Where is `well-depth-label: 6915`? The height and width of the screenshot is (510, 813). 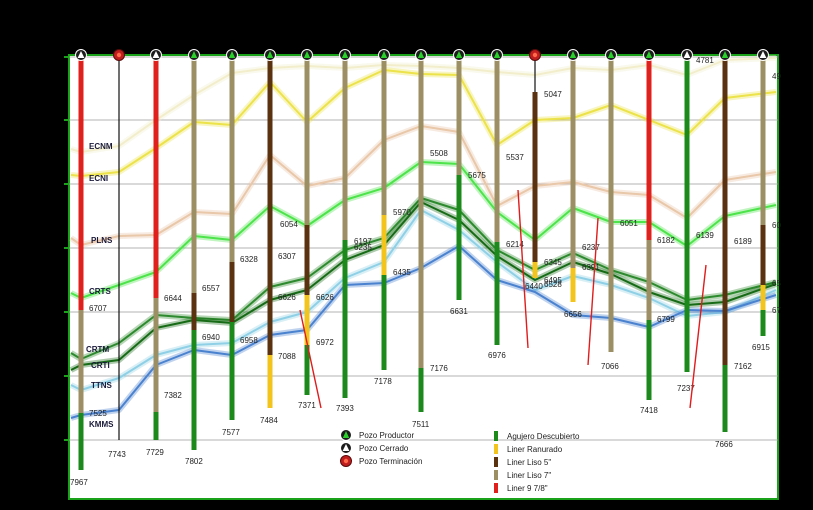
well-depth-label: 6915 is located at coordinates (761, 347).